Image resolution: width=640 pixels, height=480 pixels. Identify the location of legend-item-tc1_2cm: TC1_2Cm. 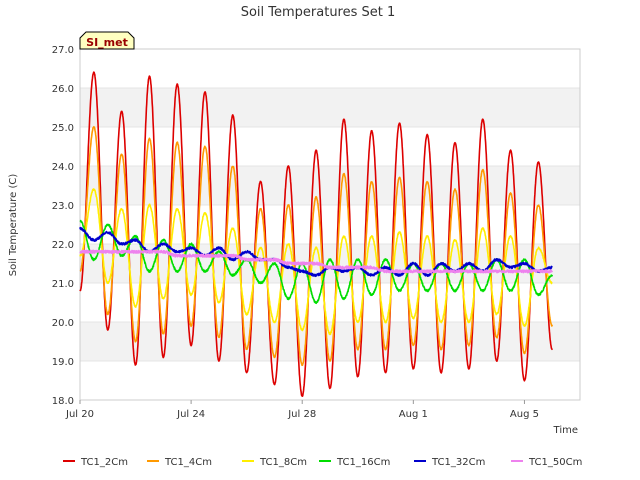
(95, 462).